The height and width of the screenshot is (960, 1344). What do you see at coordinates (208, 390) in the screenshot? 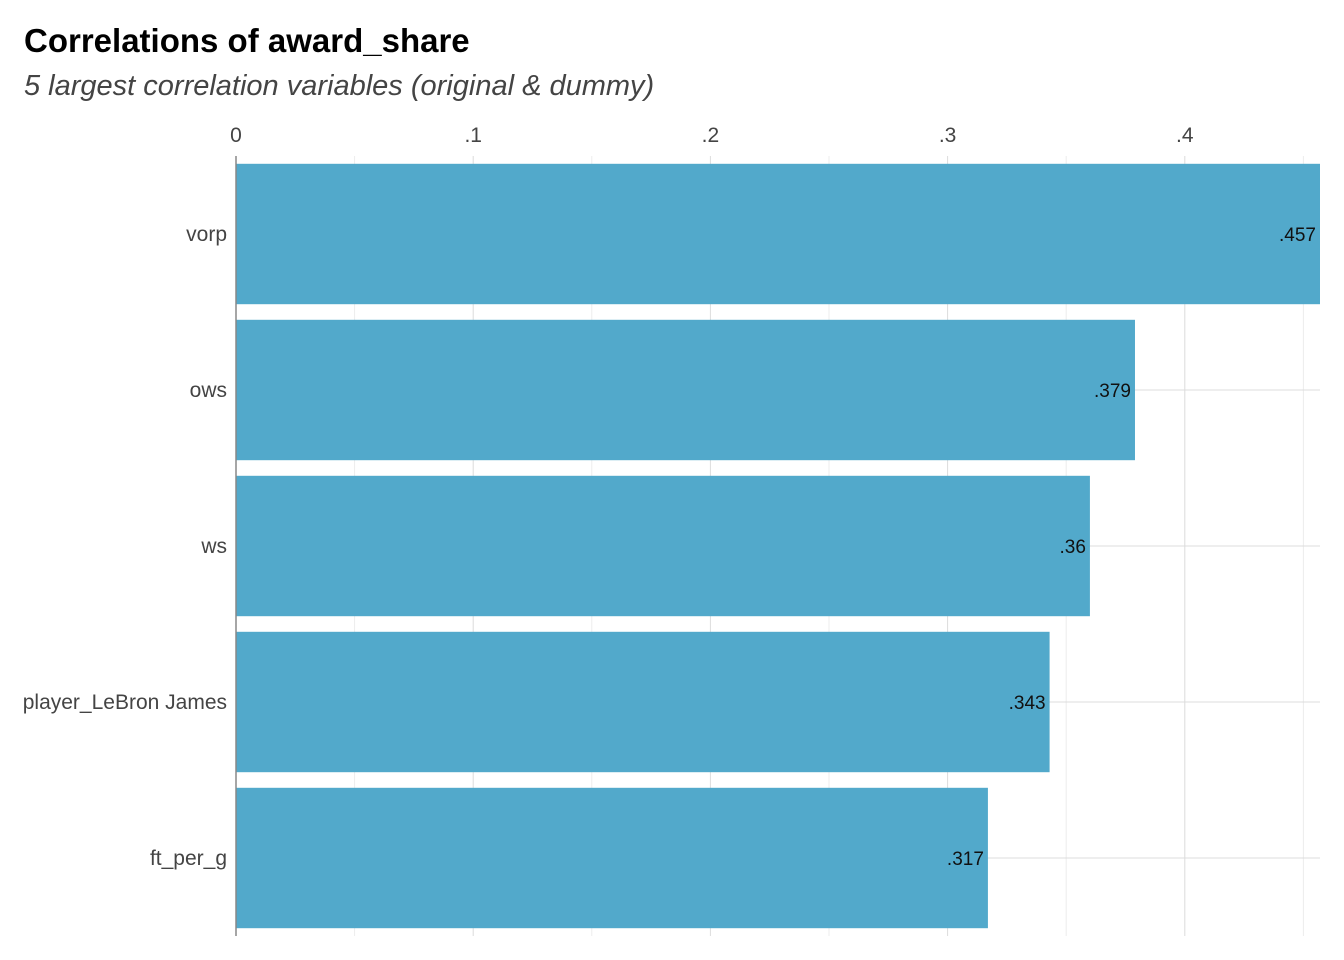
I see `category-label: ows` at bounding box center [208, 390].